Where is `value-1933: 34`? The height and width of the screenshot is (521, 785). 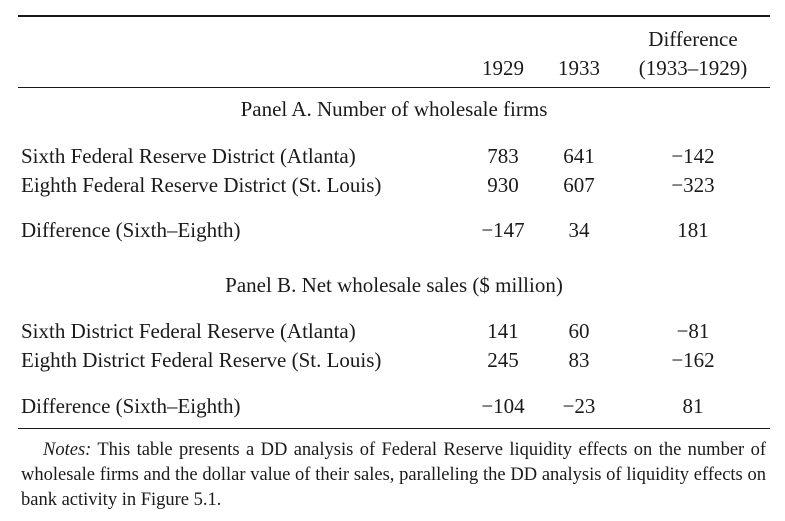
value-1933: 34 is located at coordinates (579, 230).